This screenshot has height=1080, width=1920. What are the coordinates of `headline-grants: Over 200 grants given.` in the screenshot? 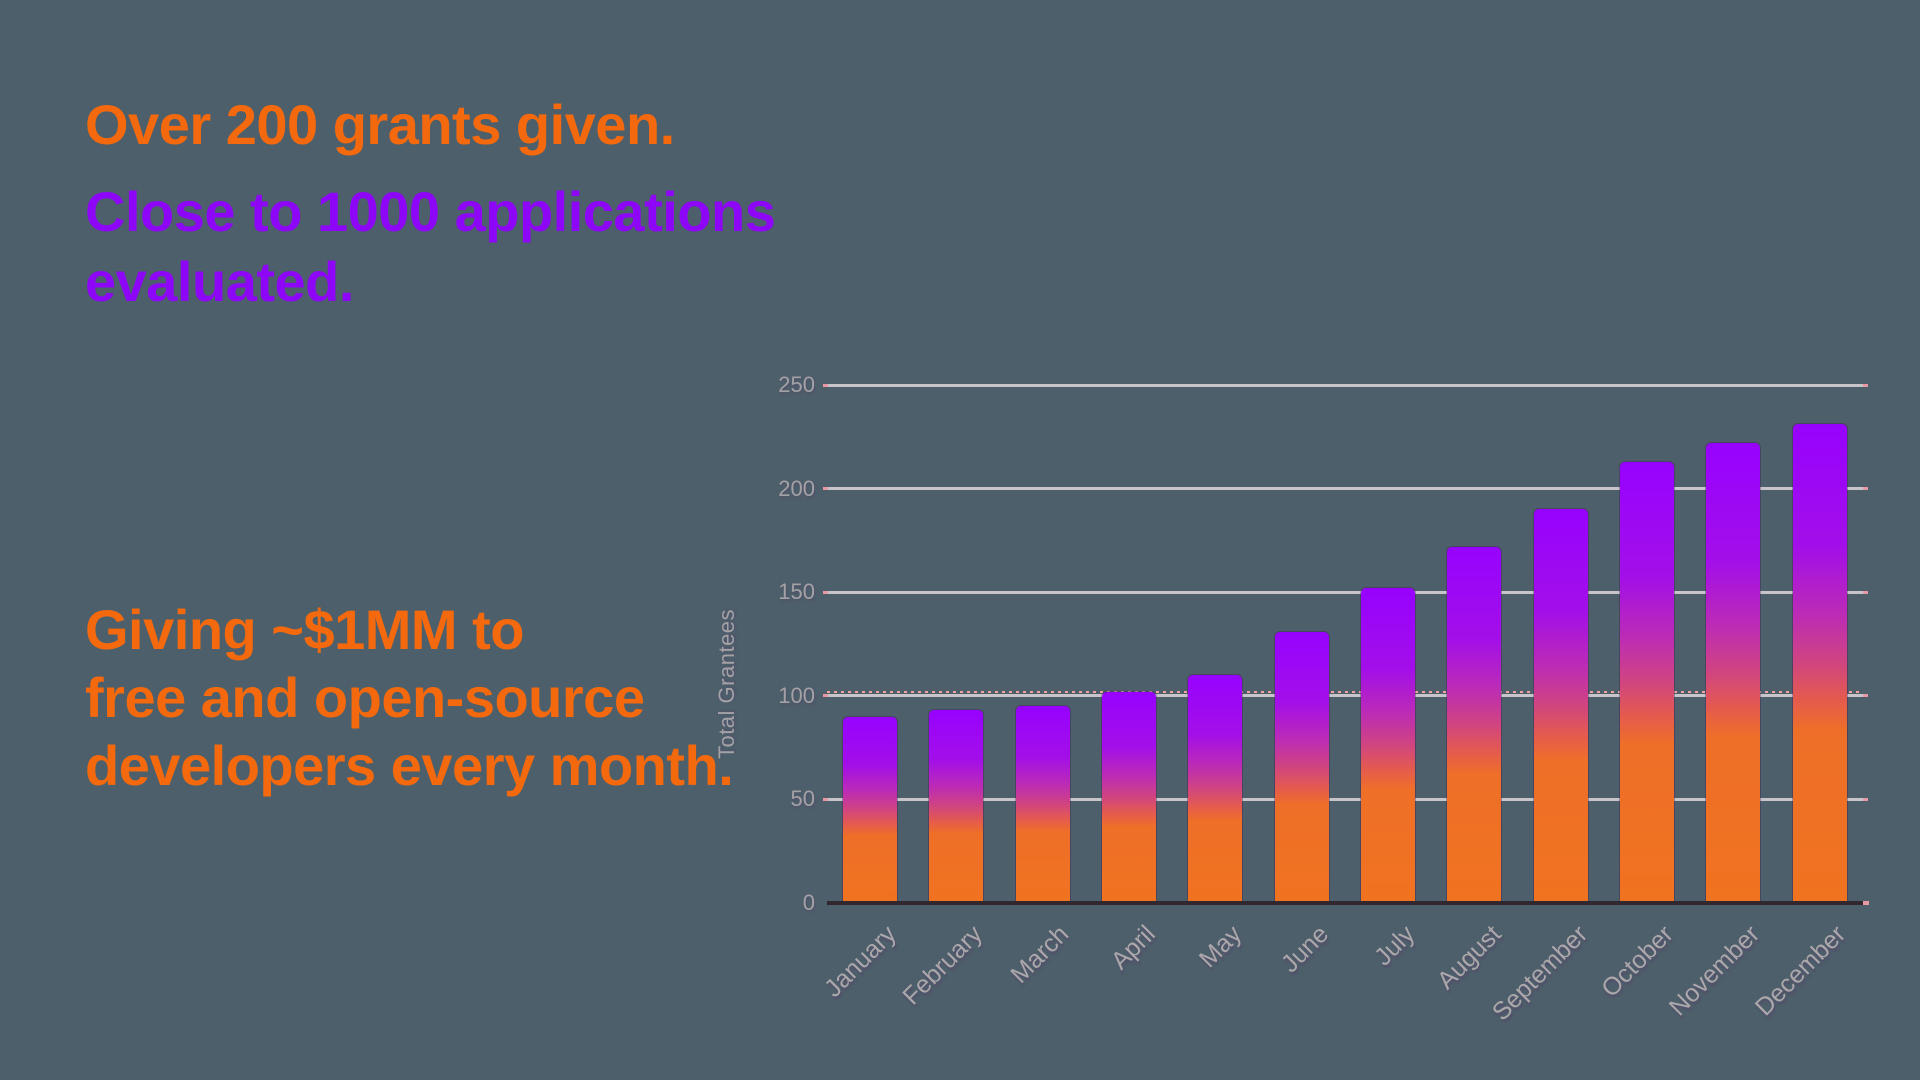 It's located at (380, 124).